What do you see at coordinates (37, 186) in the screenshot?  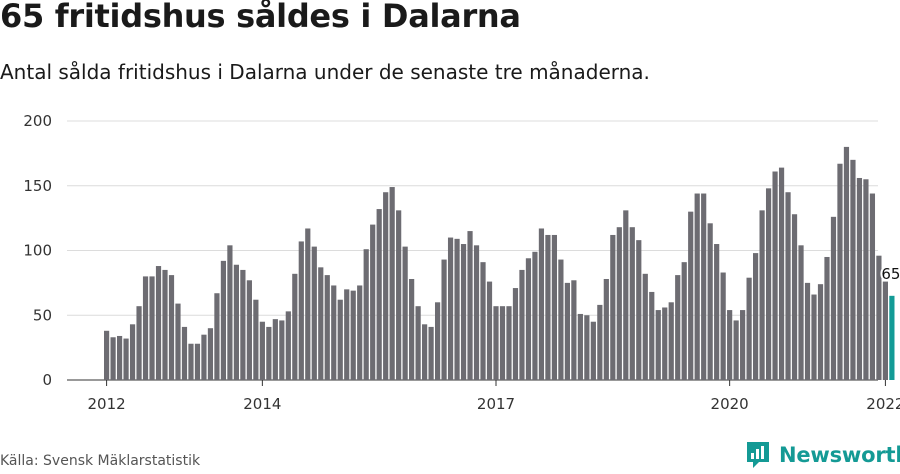 I see `y-tick-label: 150` at bounding box center [37, 186].